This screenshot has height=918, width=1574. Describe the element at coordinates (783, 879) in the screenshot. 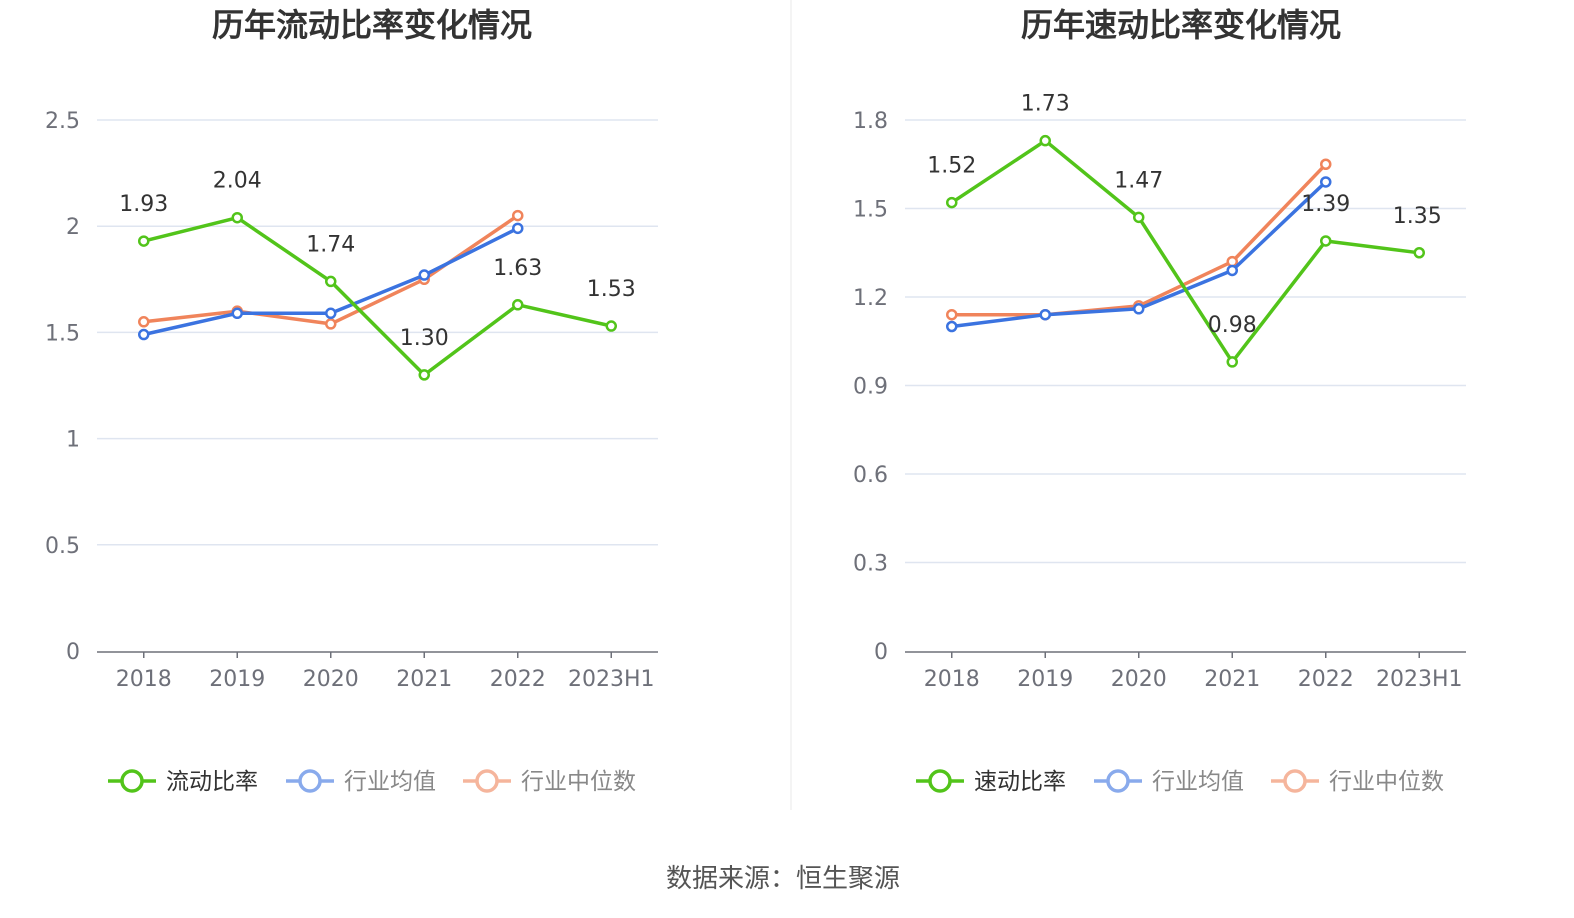

I see `data-source-note: 数据来源：恒生聚源` at that location.